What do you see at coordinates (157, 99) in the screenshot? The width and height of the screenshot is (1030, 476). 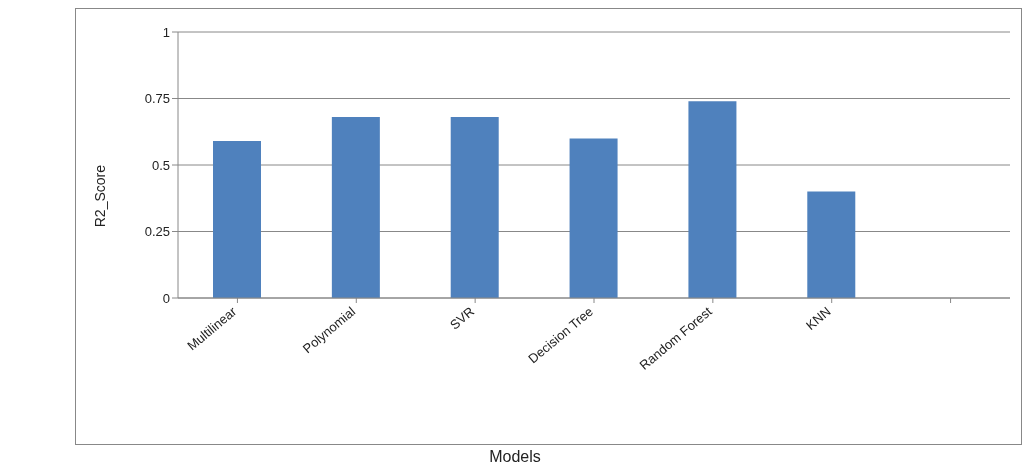 I see `y-tick-label: 0.75` at bounding box center [157, 99].